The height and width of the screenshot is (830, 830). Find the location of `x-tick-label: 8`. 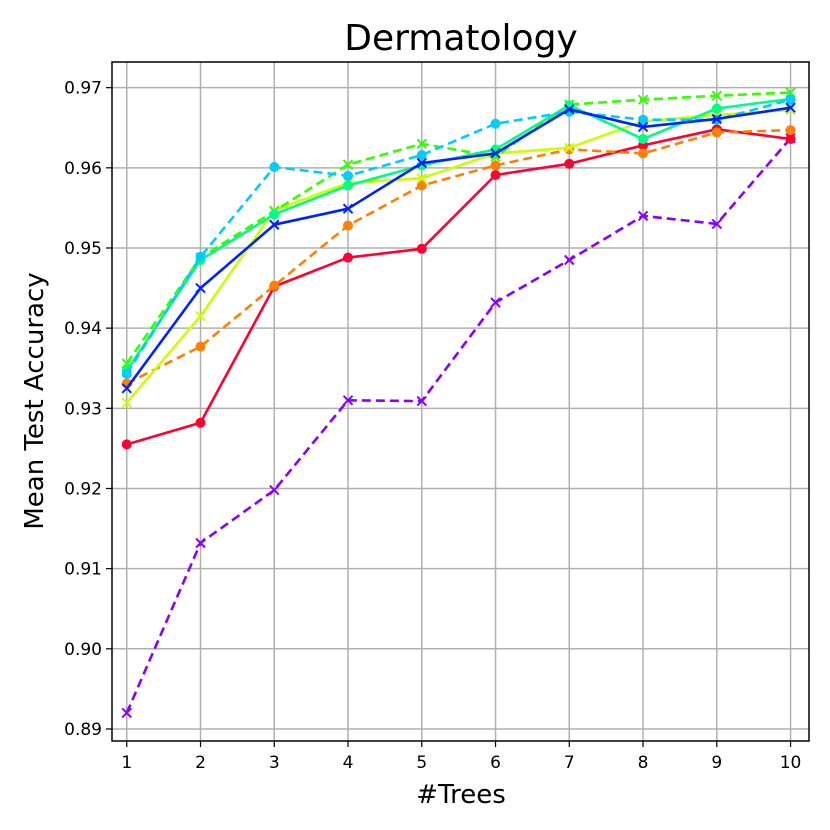

x-tick-label: 8 is located at coordinates (643, 763).